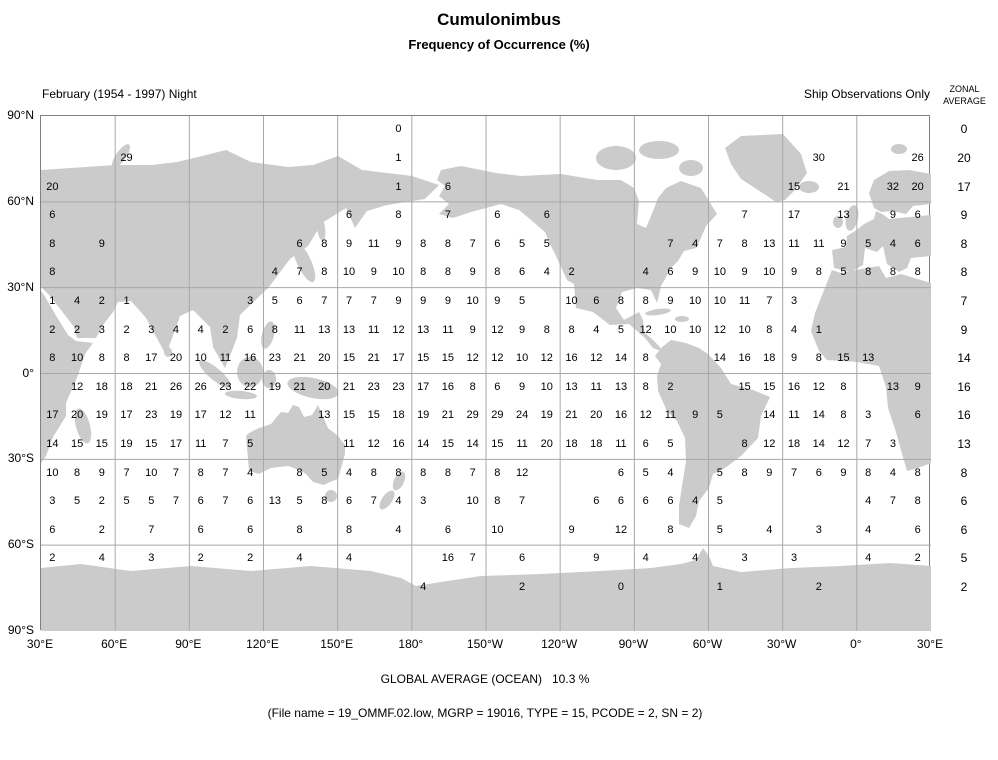 This screenshot has height=760, width=998. Describe the element at coordinates (20, 458) in the screenshot. I see `lat-axis-label: 30°S` at that location.